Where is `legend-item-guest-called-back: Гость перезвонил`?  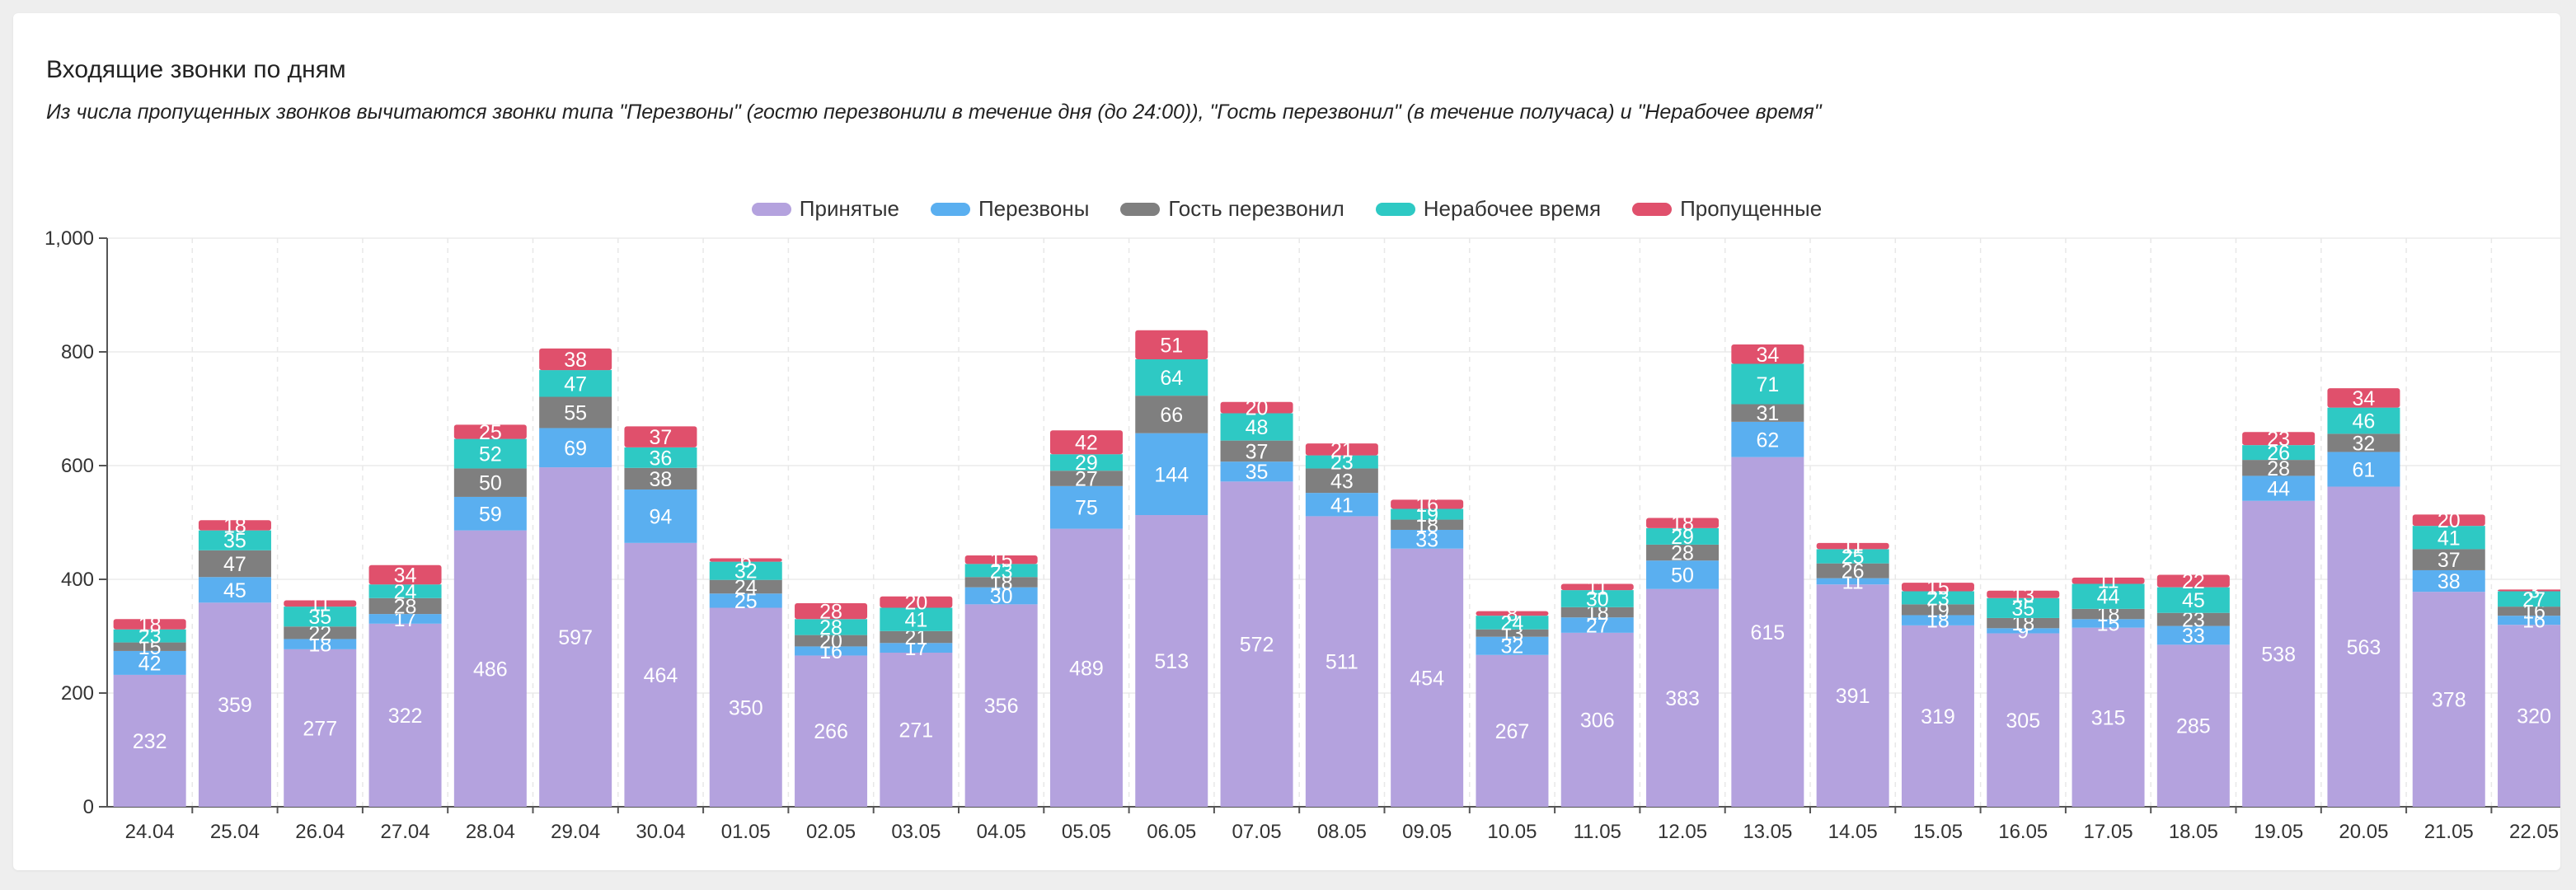
legend-item-guest-called-back: Гость перезвонил is located at coordinates (1232, 209).